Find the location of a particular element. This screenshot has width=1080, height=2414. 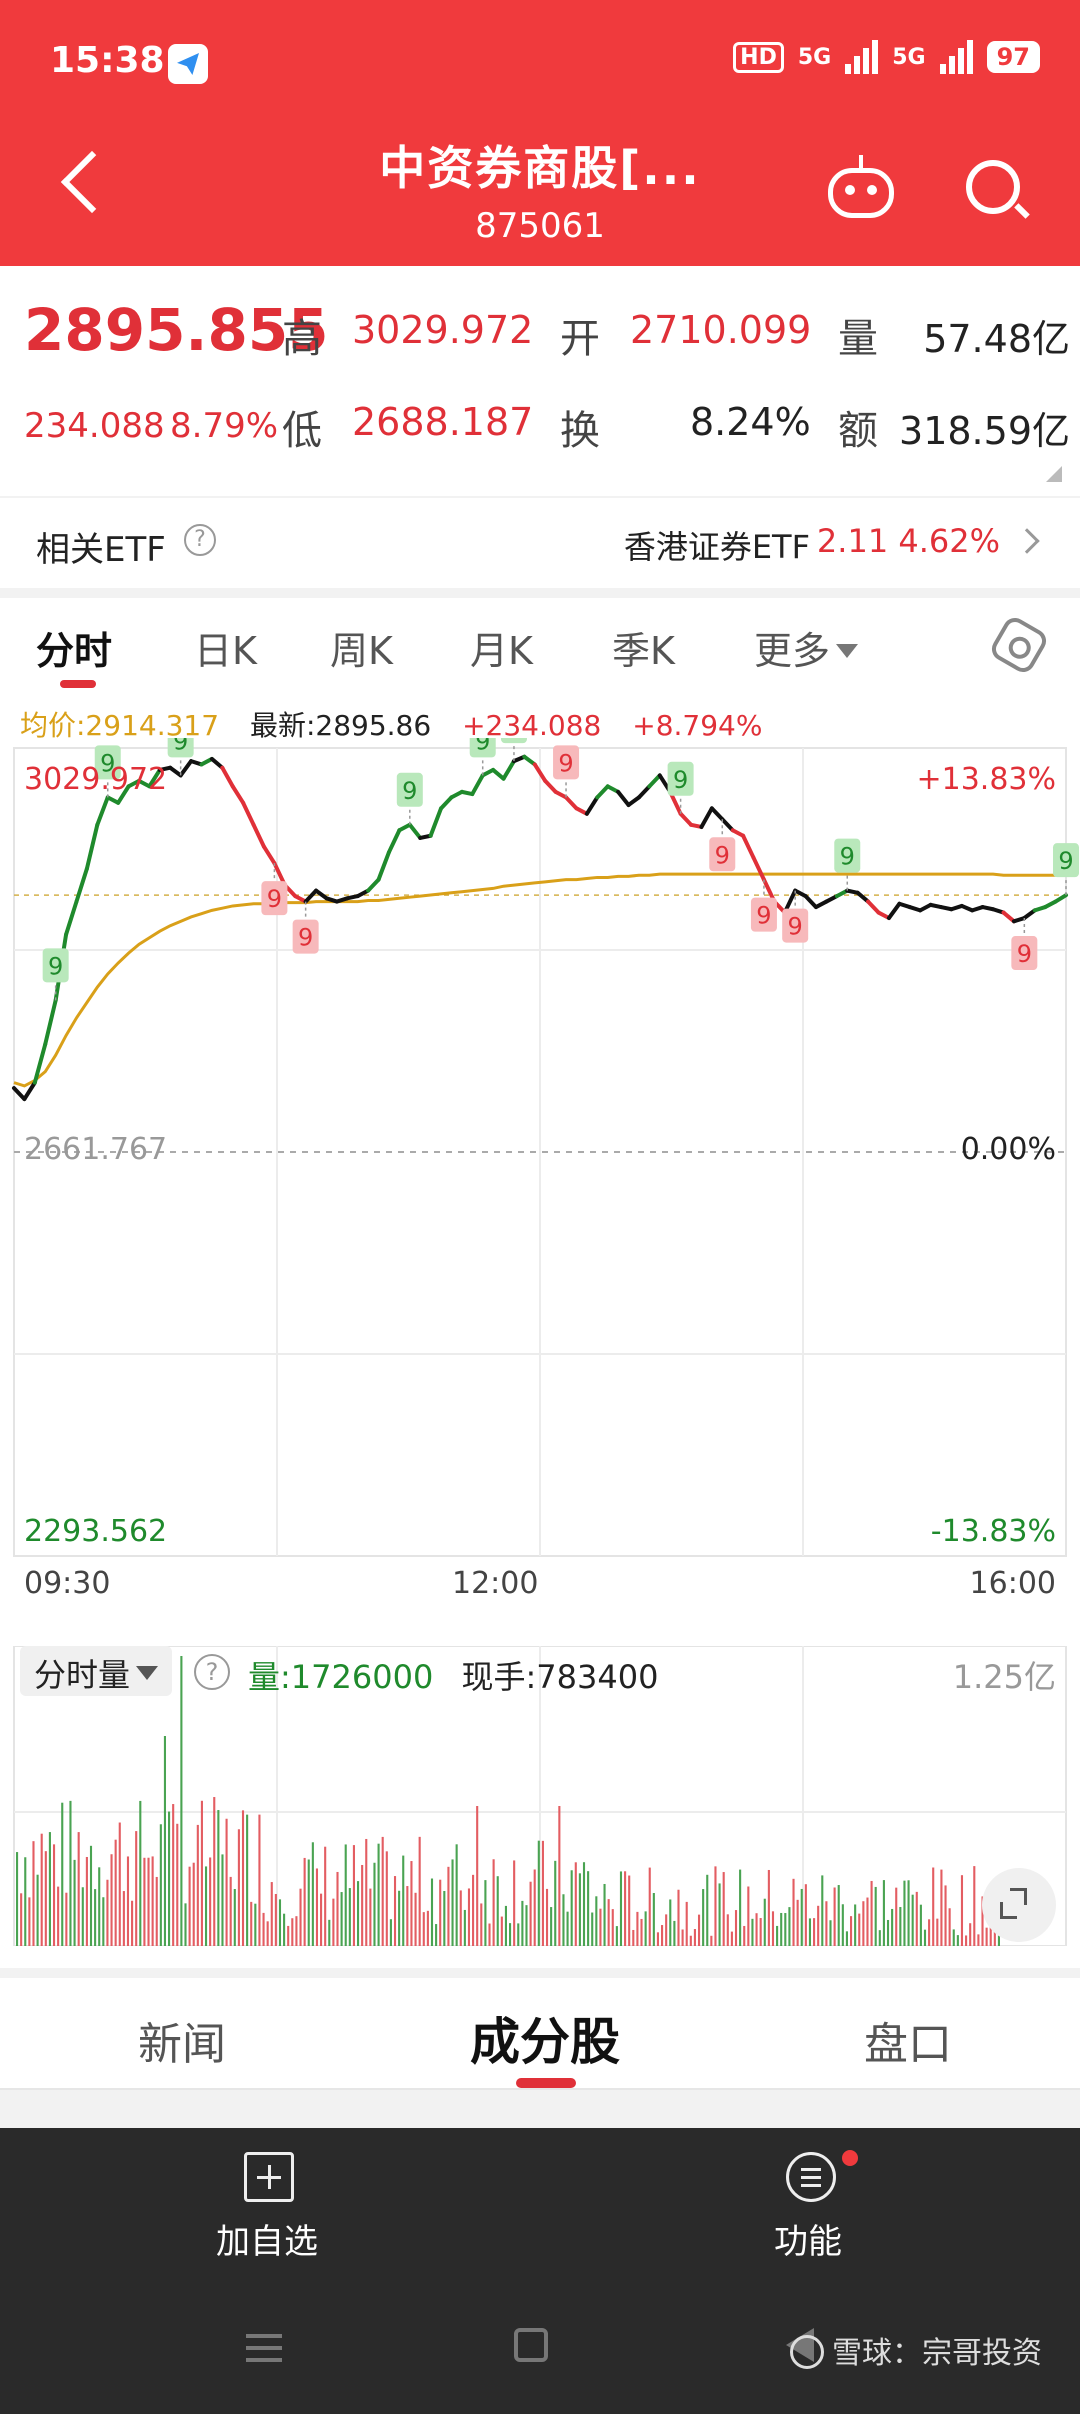

tab-constituents: 成分股 is located at coordinates (545, 2042).